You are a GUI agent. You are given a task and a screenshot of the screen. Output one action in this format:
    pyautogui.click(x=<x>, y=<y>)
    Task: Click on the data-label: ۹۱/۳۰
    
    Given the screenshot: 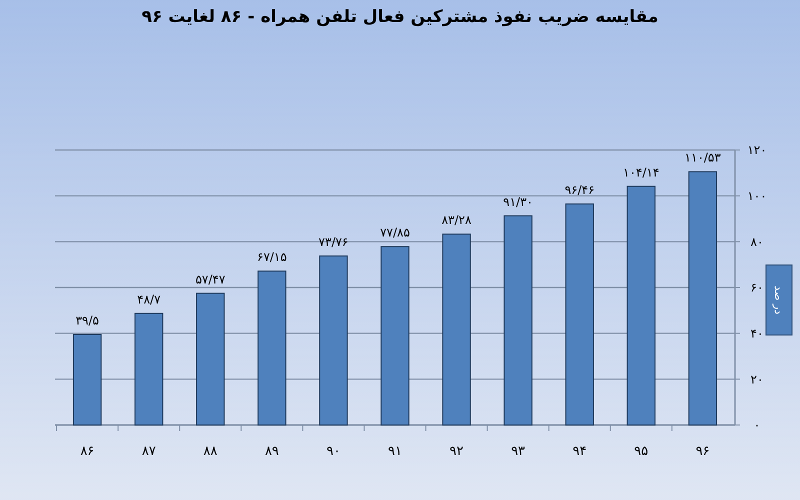 What is the action you would take?
    pyautogui.click(x=518, y=201)
    